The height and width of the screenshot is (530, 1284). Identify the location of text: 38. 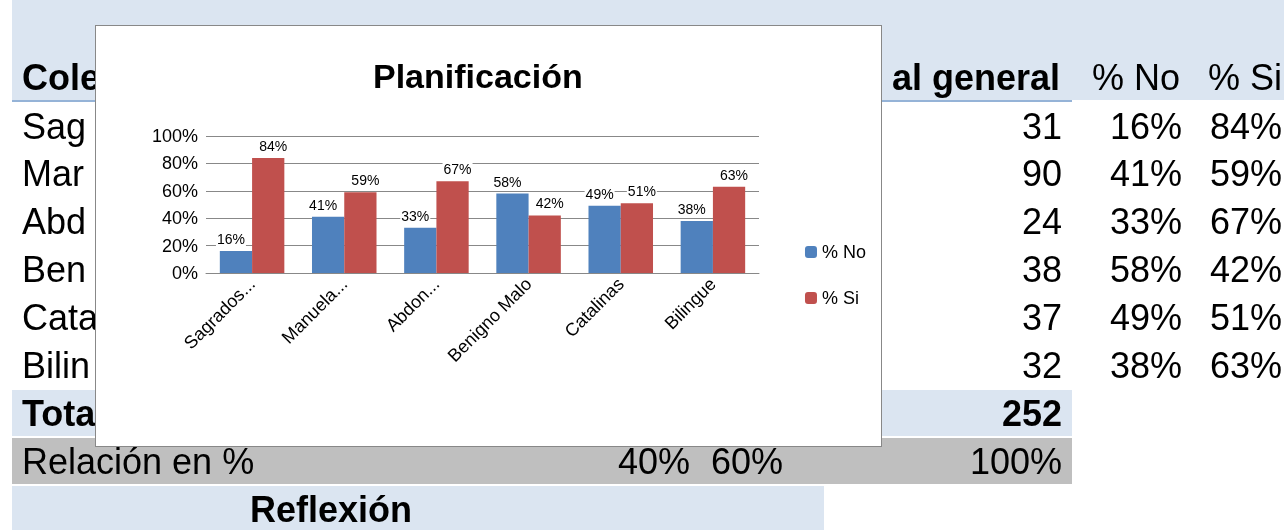
(1041, 270).